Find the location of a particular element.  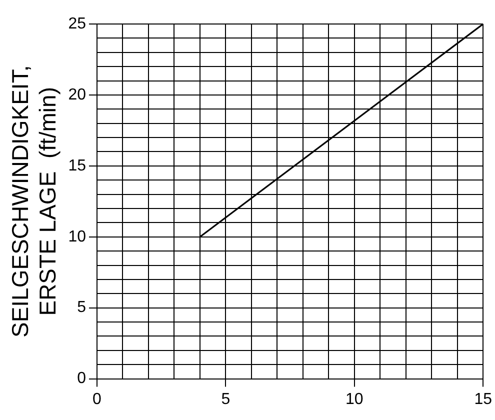

y-tick-label: 15 is located at coordinates (77, 165).